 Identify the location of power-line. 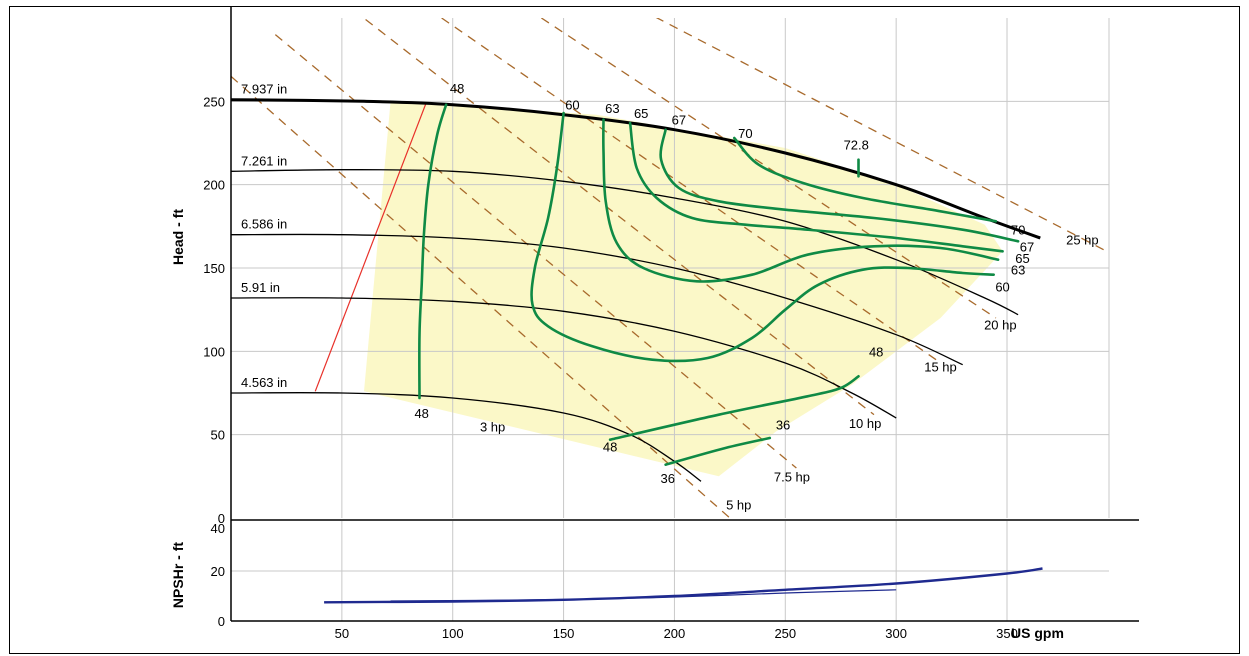
(881, 135).